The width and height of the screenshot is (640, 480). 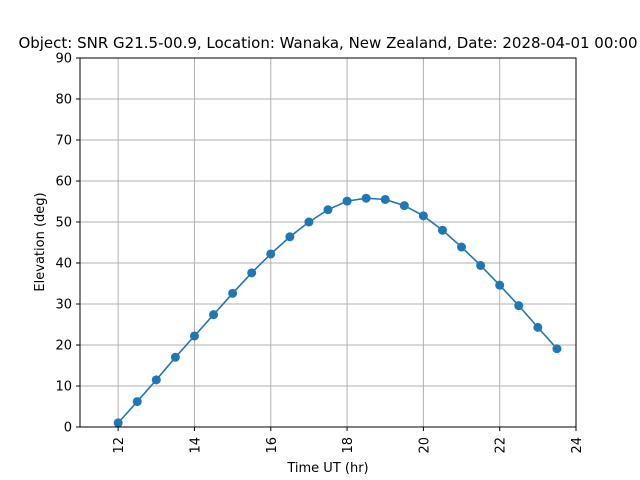 What do you see at coordinates (63, 59) in the screenshot?
I see `y-tick-label: 90` at bounding box center [63, 59].